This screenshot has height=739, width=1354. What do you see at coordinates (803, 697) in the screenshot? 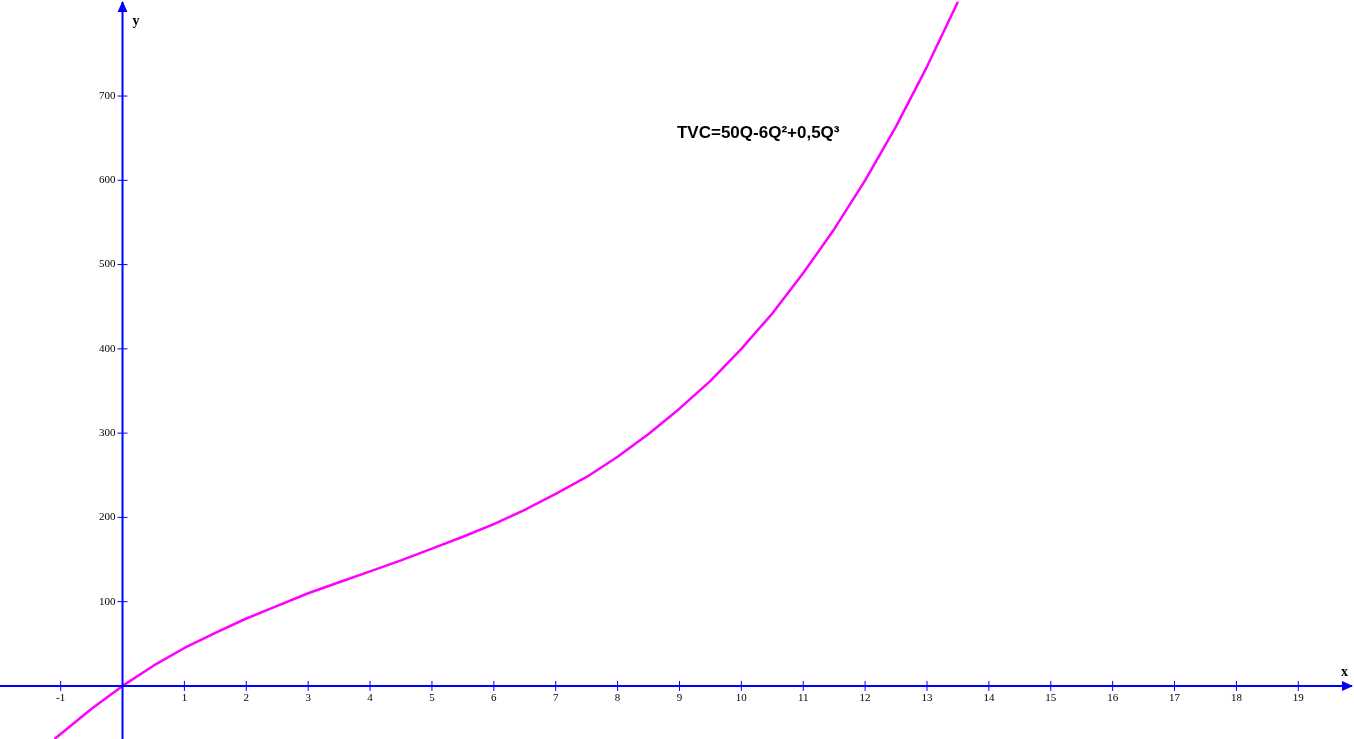
I see `x-tick-label: 11` at bounding box center [803, 697].